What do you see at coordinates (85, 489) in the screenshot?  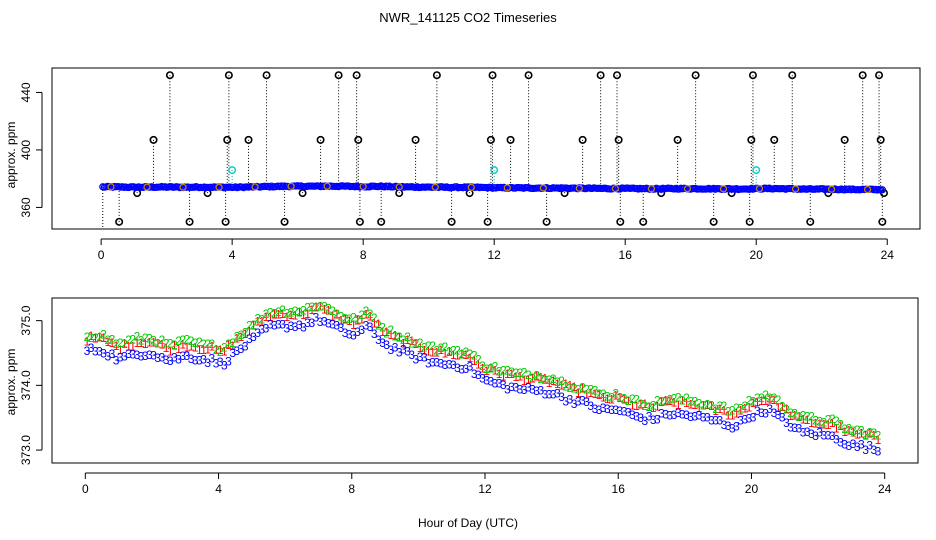 I see `bottom-x-tick-label: 0` at bounding box center [85, 489].